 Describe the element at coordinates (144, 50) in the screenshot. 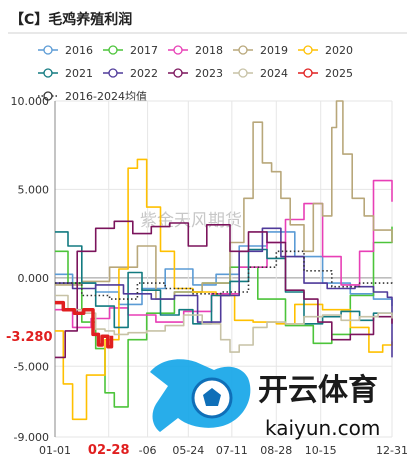

I see `legend-label: 2017` at that location.